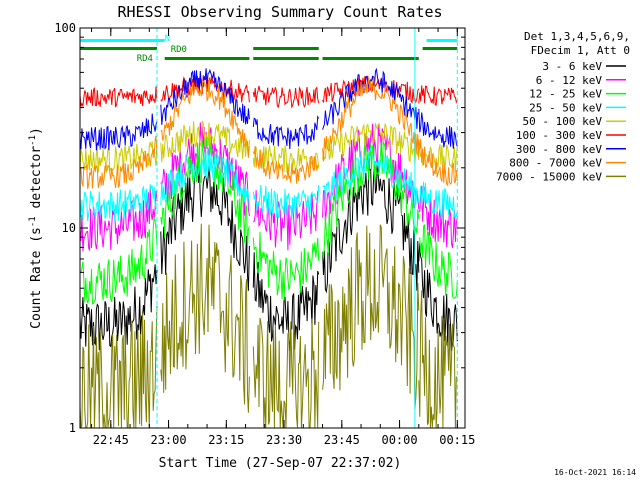  I want to click on x-tick-label: 23:30, so click(284, 440).